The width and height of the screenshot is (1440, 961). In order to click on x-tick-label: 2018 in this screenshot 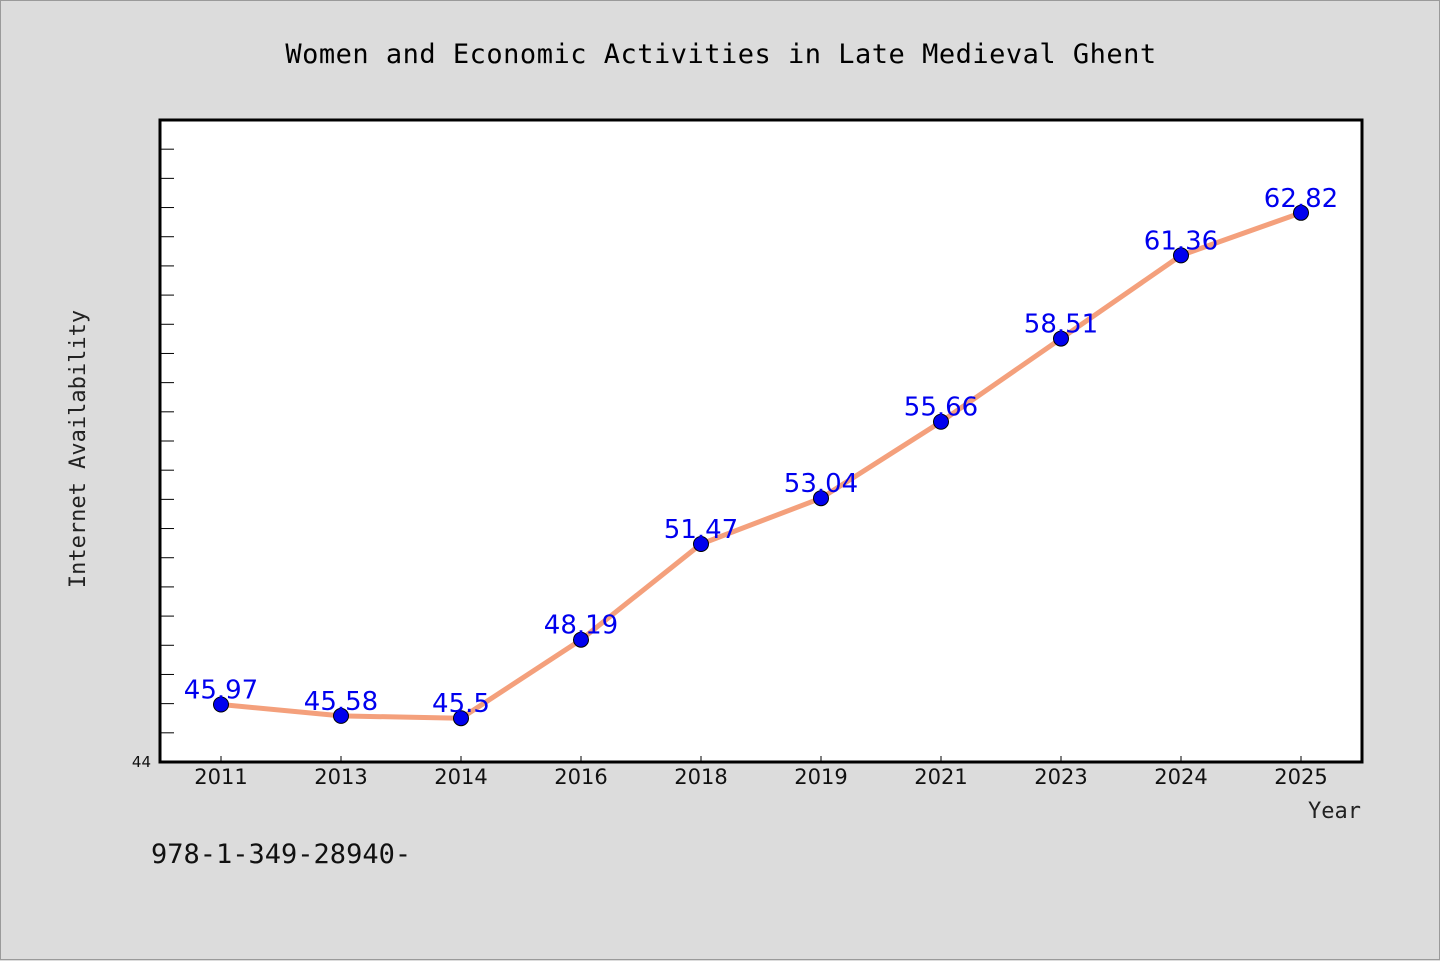, I will do `click(700, 777)`.